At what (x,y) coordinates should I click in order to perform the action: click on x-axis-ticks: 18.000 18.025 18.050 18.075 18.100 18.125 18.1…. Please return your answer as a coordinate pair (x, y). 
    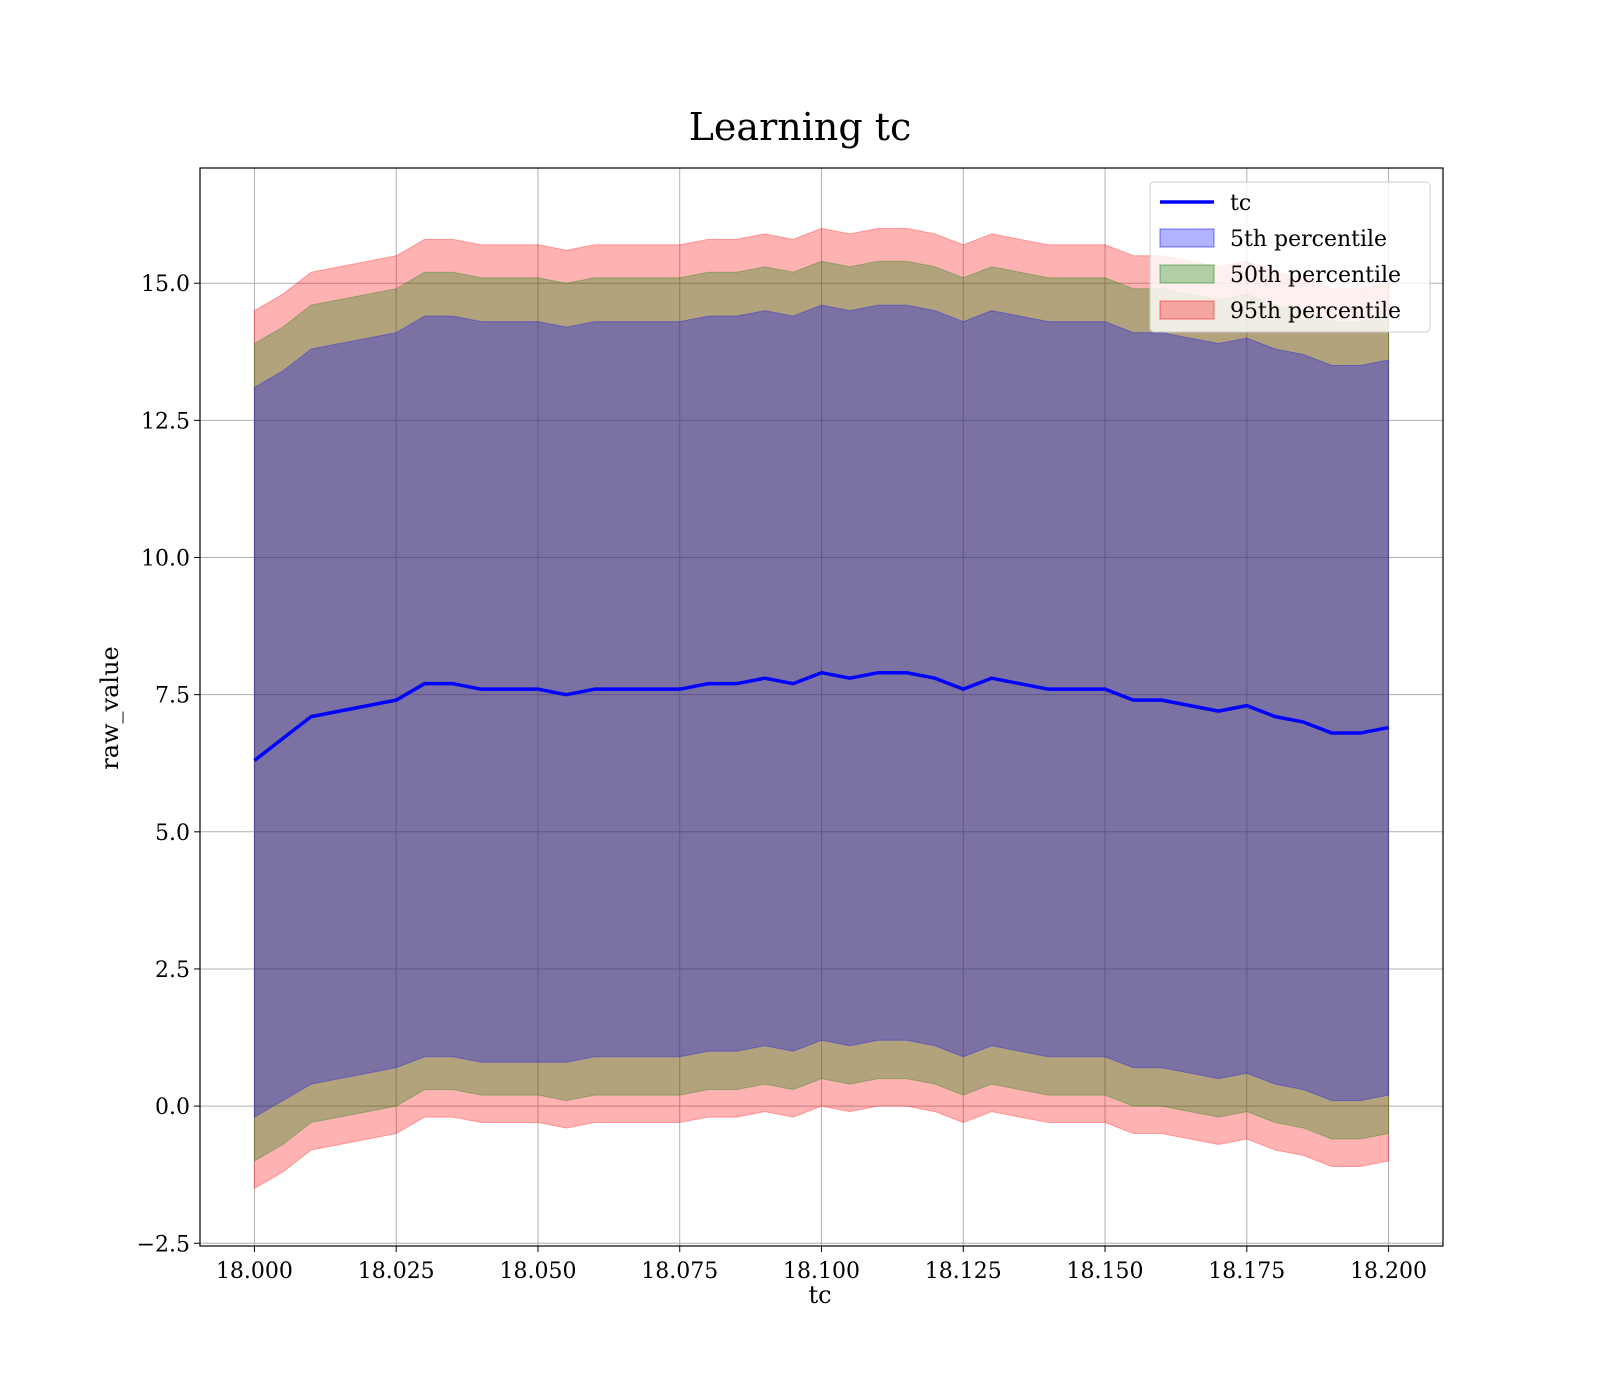
    Looking at the image, I should click on (821, 1265).